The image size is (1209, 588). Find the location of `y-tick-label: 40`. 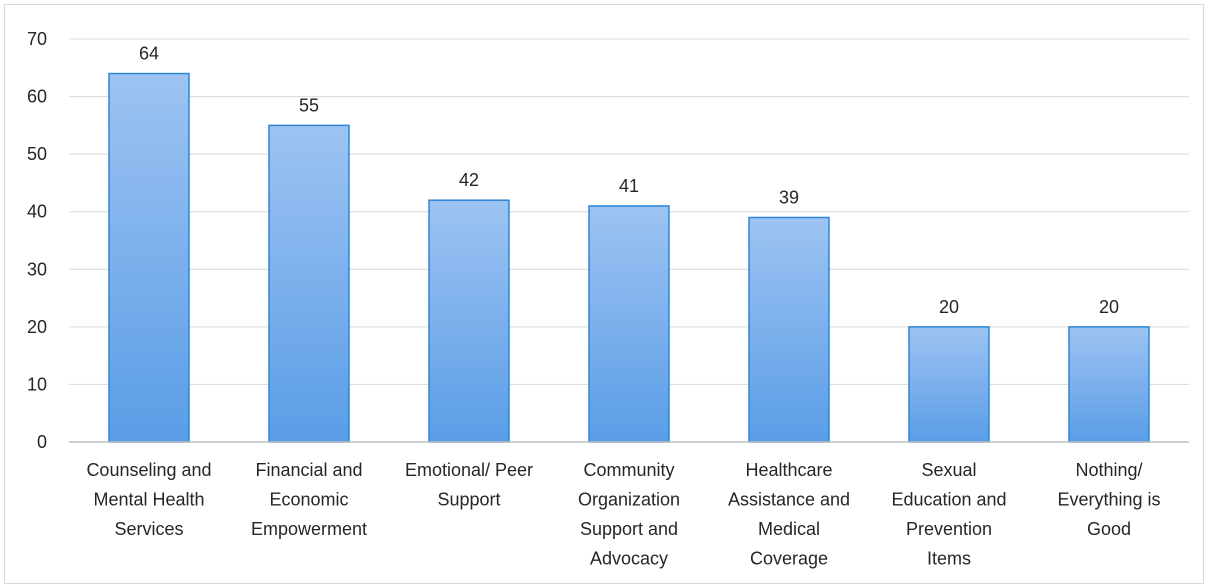

y-tick-label: 40 is located at coordinates (37, 212).